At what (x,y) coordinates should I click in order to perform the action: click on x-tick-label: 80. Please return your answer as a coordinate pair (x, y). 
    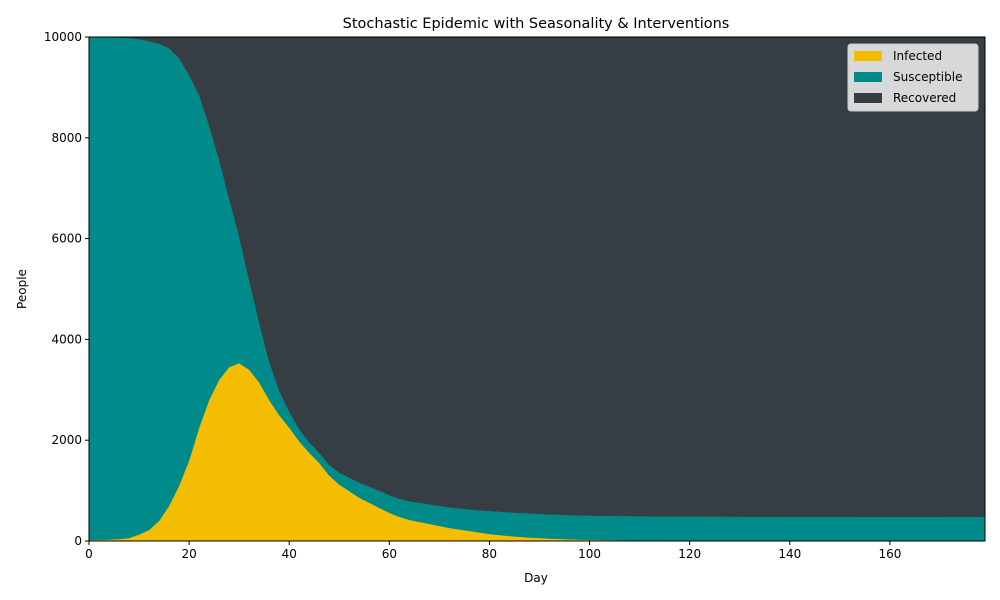
    Looking at the image, I should click on (489, 554).